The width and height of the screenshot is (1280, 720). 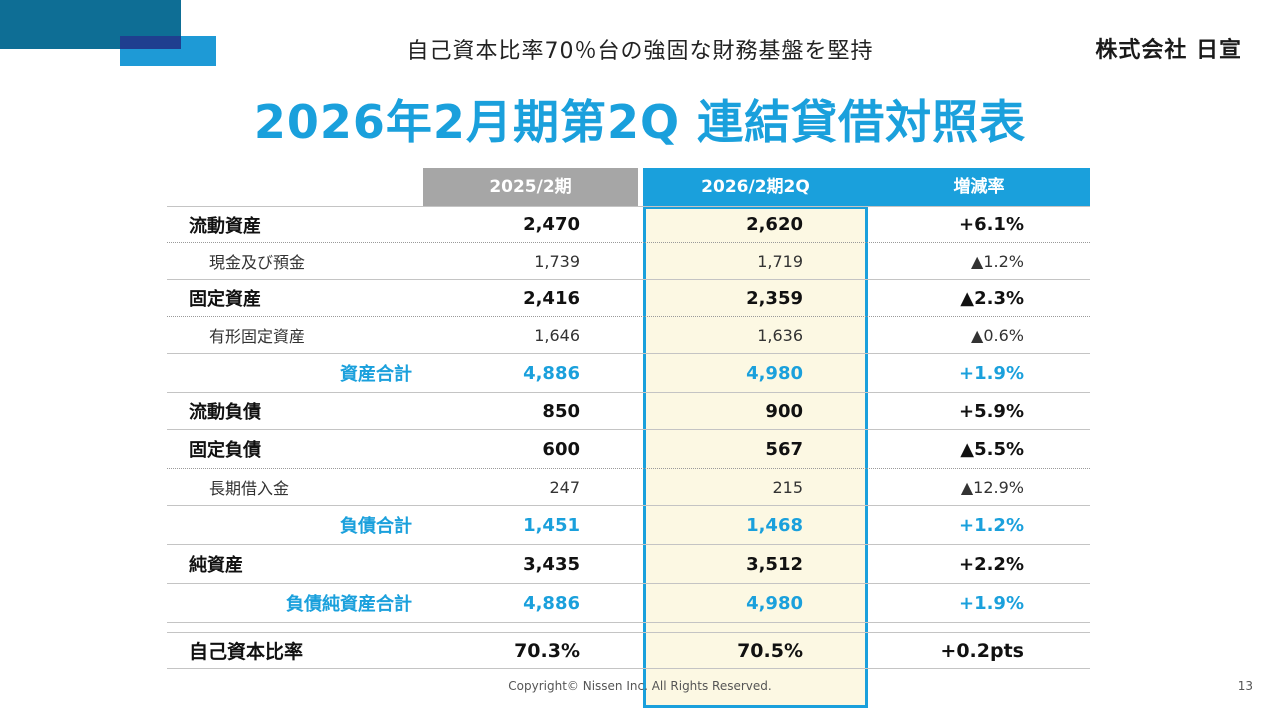 I want to click on page-number: 13, so click(x=1245, y=686).